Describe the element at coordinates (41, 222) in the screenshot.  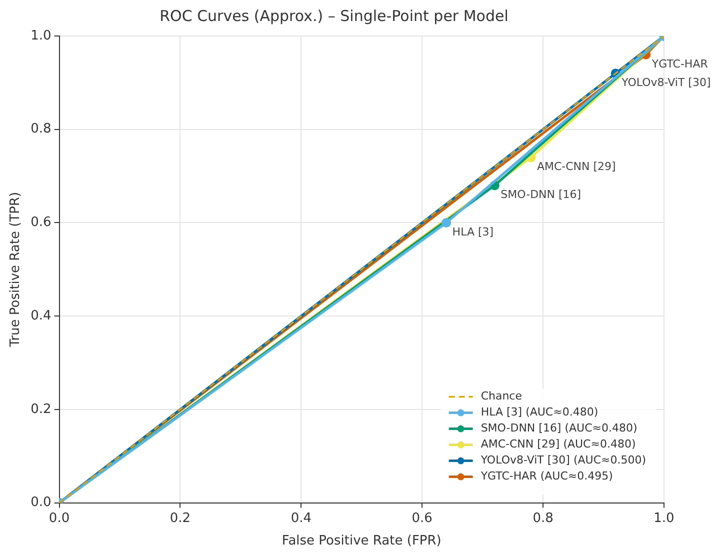
I see `y-tick-label: 0.6` at that location.